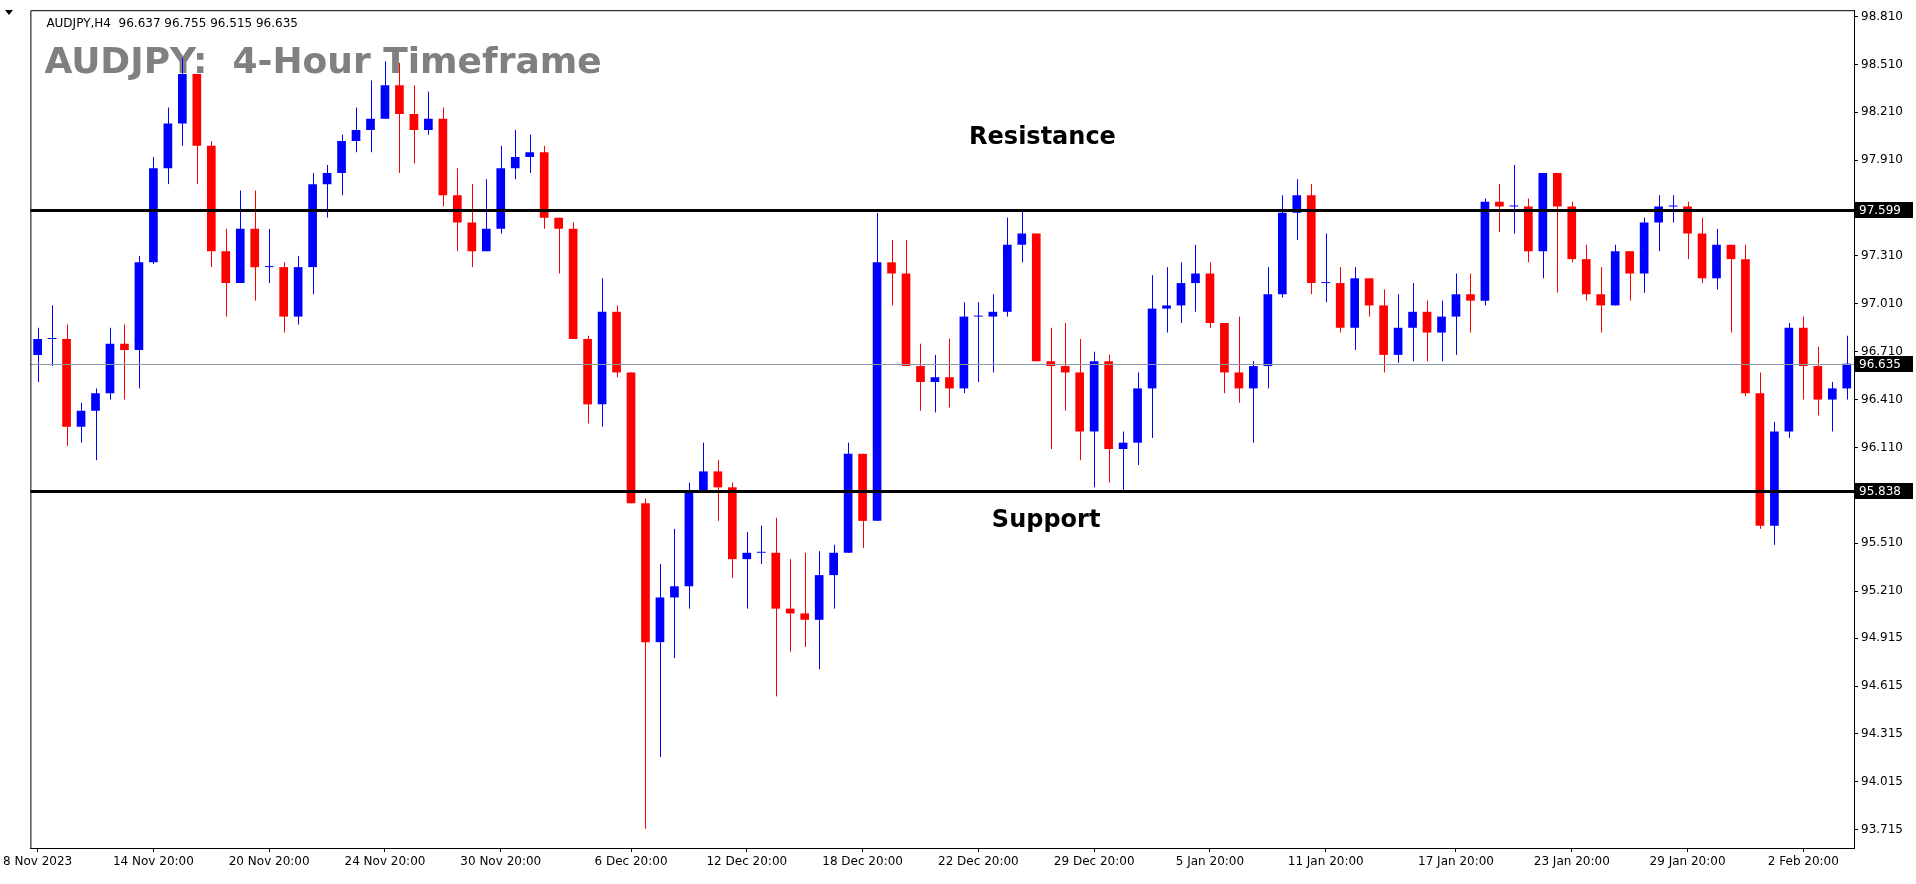 This screenshot has height=884, width=1916. I want to click on y-tick-label: 98.810, so click(1882, 15).